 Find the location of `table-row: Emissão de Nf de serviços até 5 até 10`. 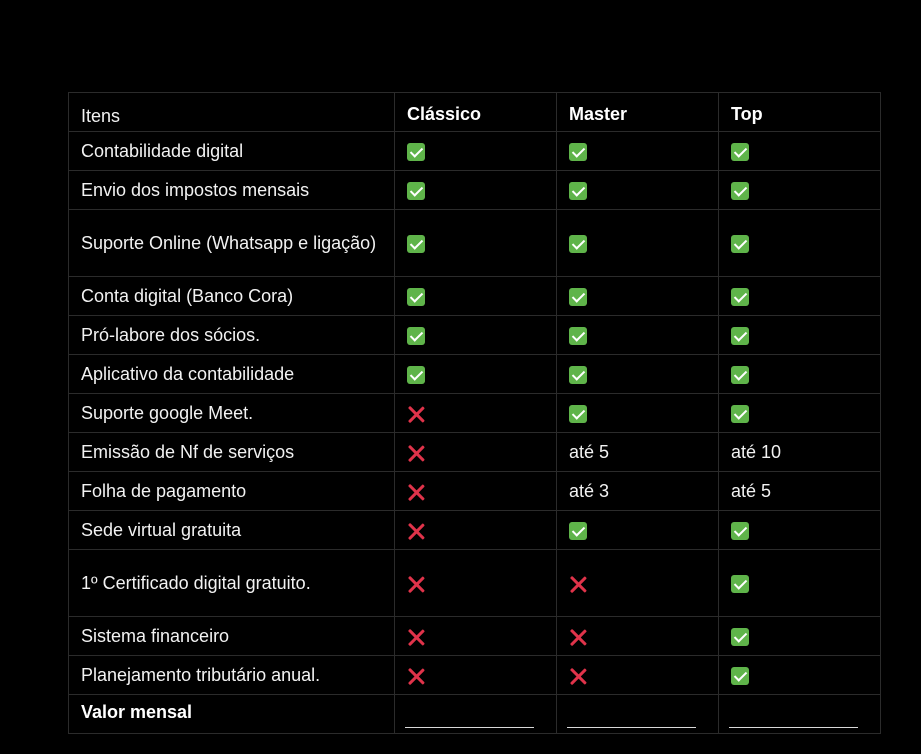

table-row: Emissão de Nf de serviços até 5 até 10 is located at coordinates (474, 452).